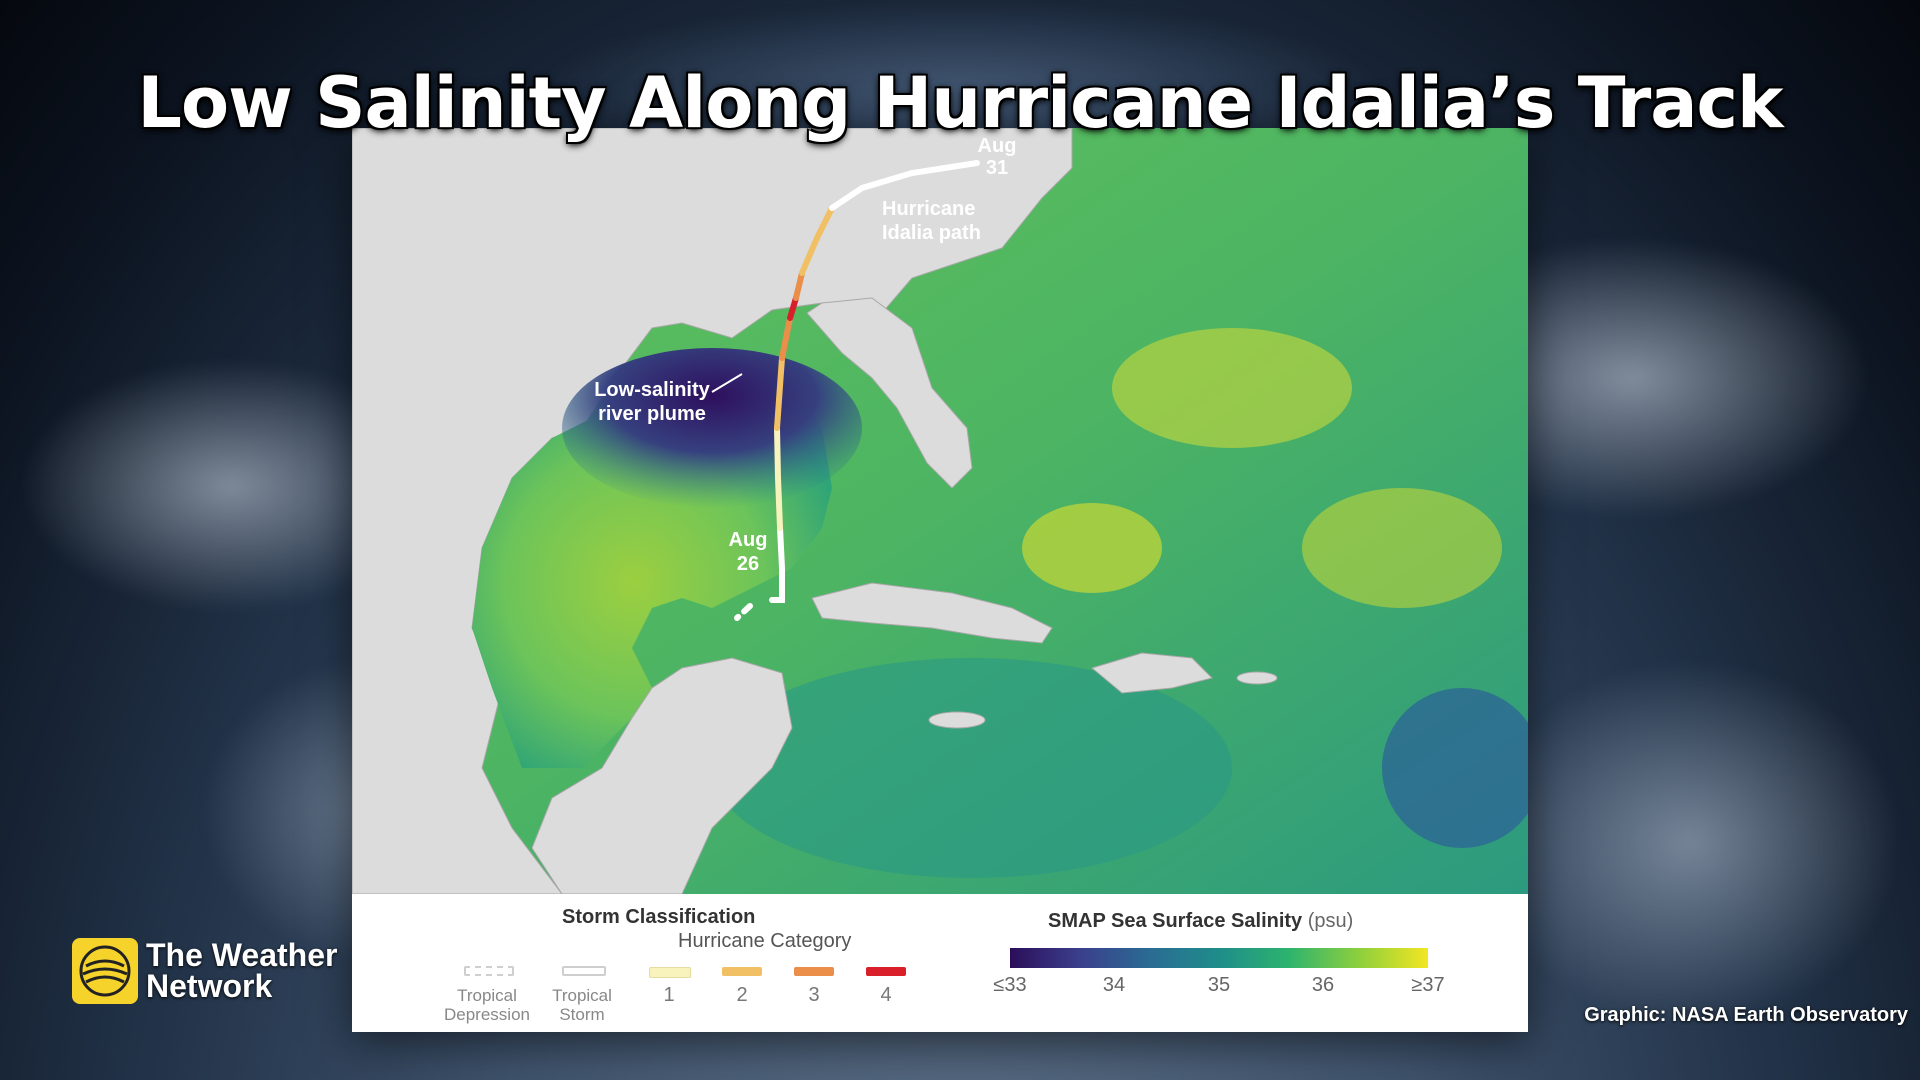 This screenshot has height=1080, width=1920. I want to click on weather-network-logo: The Weather Network, so click(204, 971).